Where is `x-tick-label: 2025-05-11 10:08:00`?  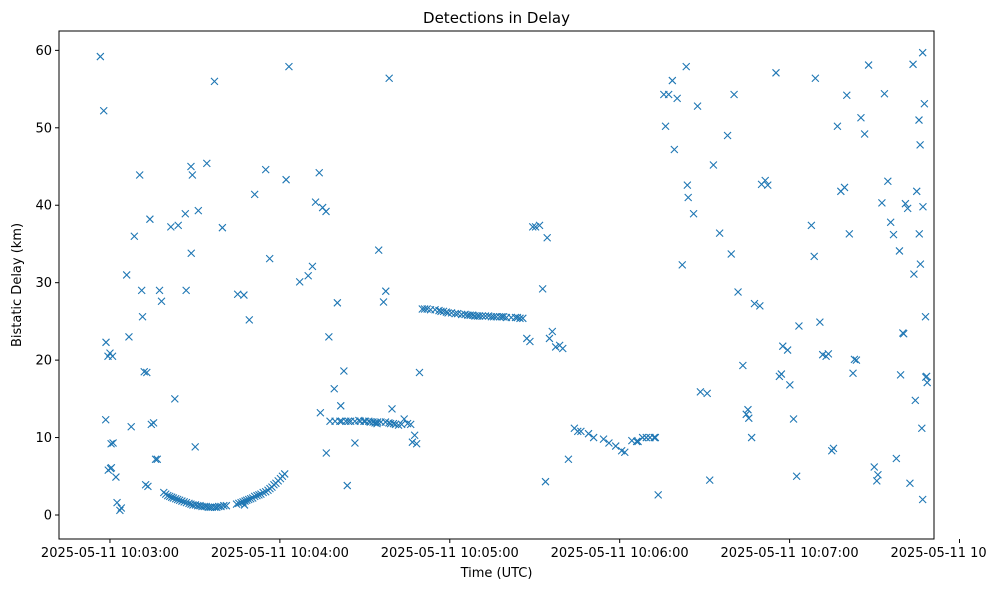 x-tick-label: 2025-05-11 10:08:00 is located at coordinates (938, 553).